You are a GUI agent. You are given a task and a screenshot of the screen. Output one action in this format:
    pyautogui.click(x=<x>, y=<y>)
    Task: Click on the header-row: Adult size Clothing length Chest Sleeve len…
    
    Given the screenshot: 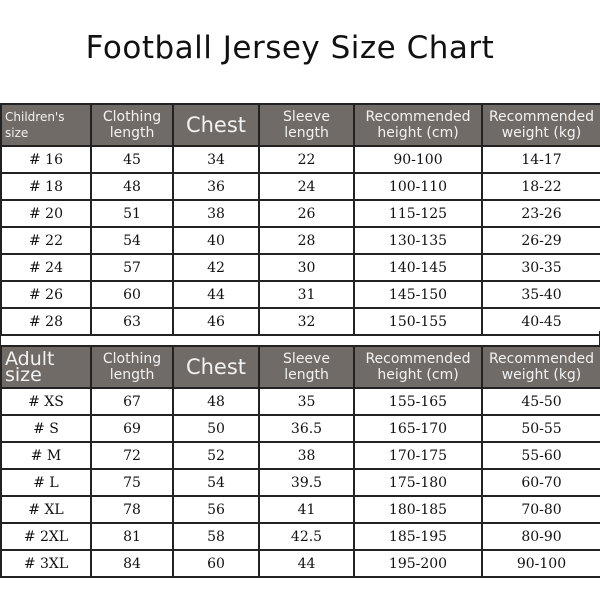 What is the action you would take?
    pyautogui.click(x=300, y=367)
    